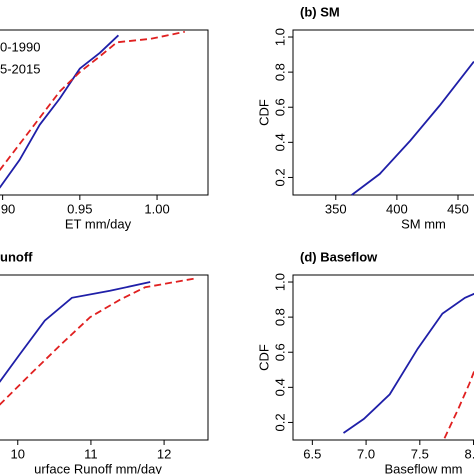 The width and height of the screenshot is (474, 474). What do you see at coordinates (423, 223) in the screenshot?
I see `x-axis-label: SM mm` at bounding box center [423, 223].